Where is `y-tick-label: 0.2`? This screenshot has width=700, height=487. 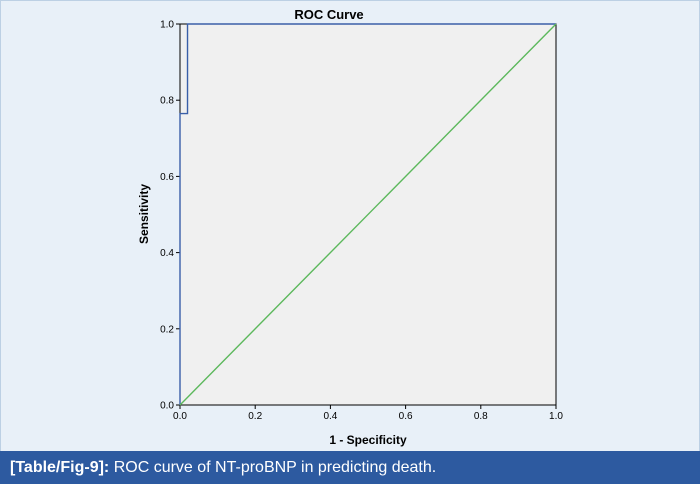 y-tick-label: 0.2 is located at coordinates (167, 329).